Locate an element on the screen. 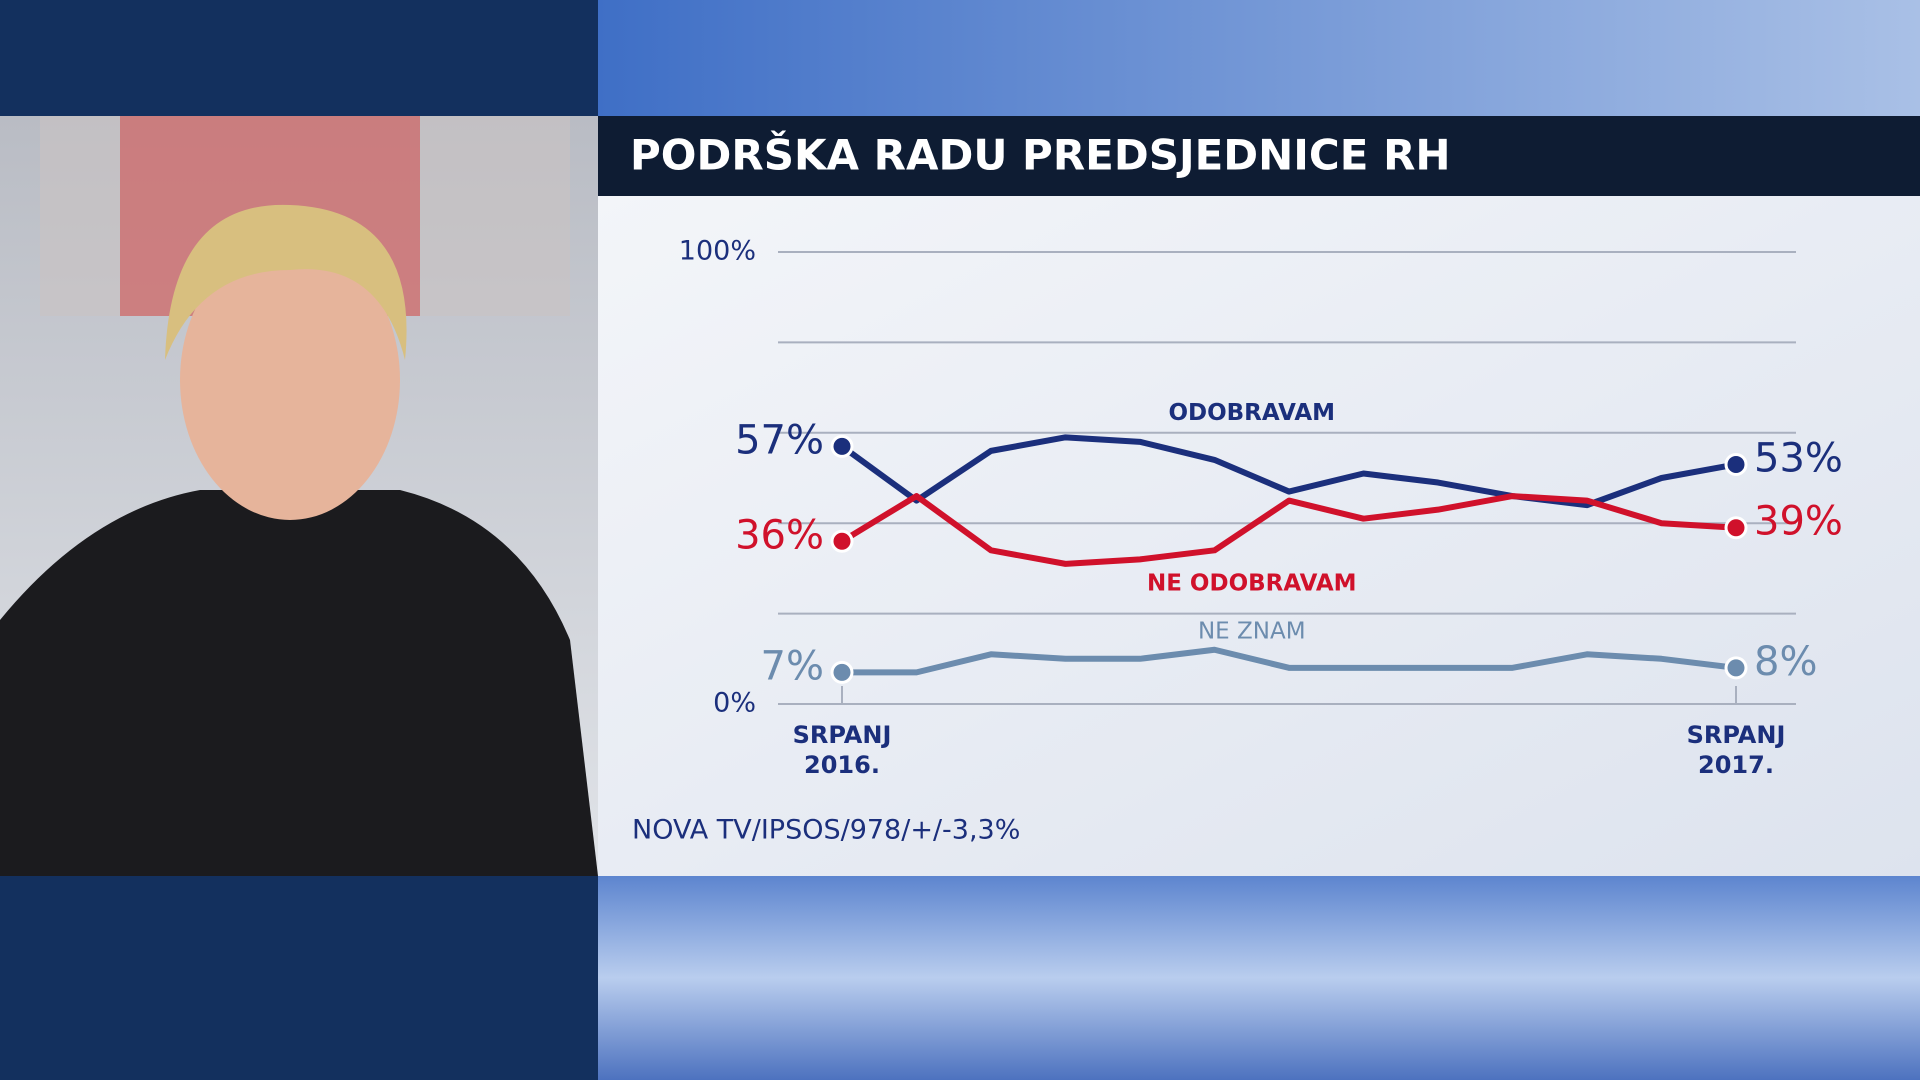 The height and width of the screenshot is (1080, 1920). x-tick-label: SRPANJ 2017. is located at coordinates (1736, 750).